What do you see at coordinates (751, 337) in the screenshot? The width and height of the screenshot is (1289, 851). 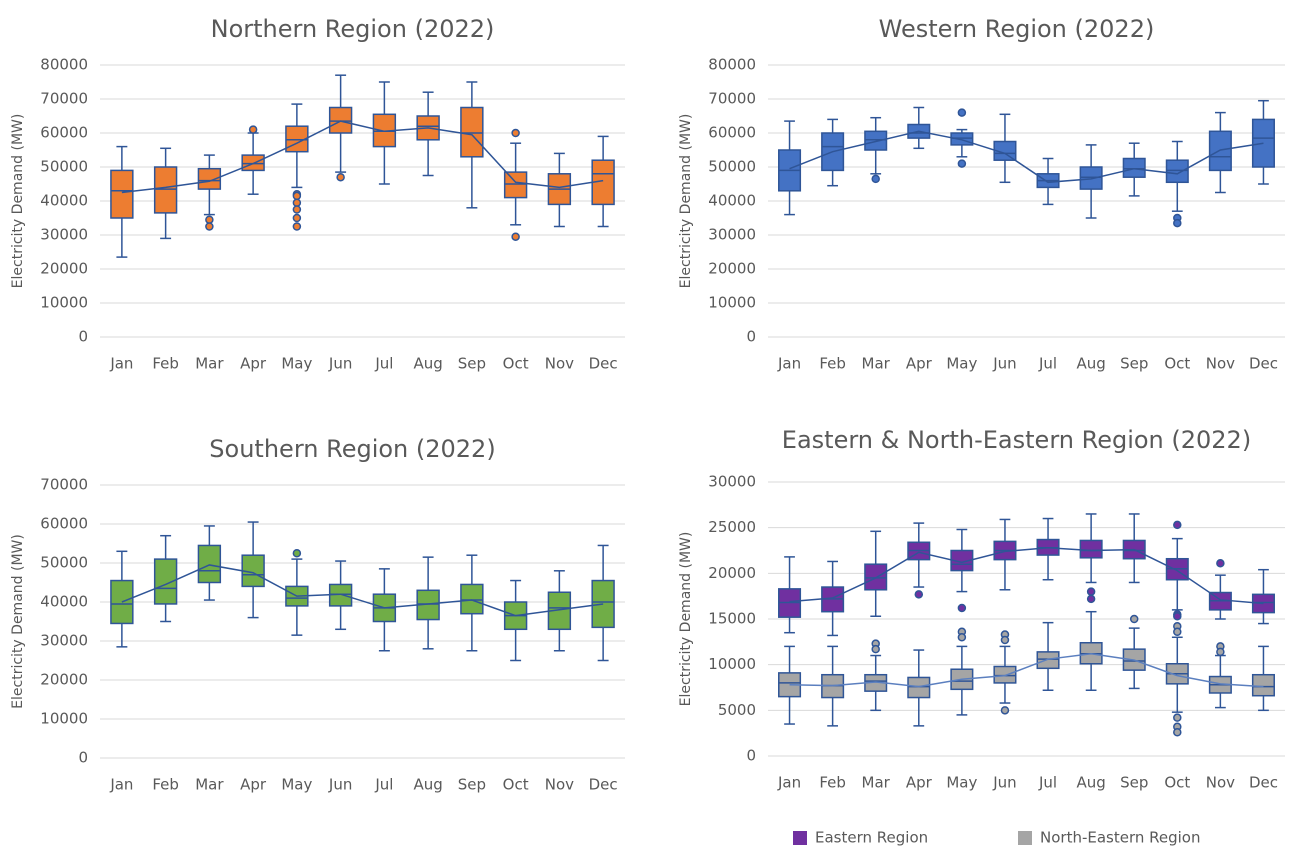 I see `y-tick-label: 0` at bounding box center [751, 337].